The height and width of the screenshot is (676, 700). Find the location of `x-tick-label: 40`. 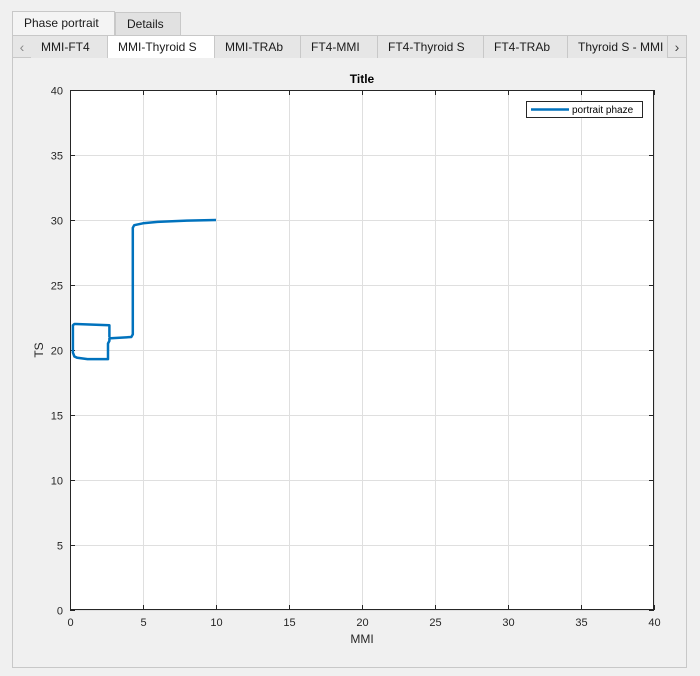

x-tick-label: 40 is located at coordinates (654, 623).